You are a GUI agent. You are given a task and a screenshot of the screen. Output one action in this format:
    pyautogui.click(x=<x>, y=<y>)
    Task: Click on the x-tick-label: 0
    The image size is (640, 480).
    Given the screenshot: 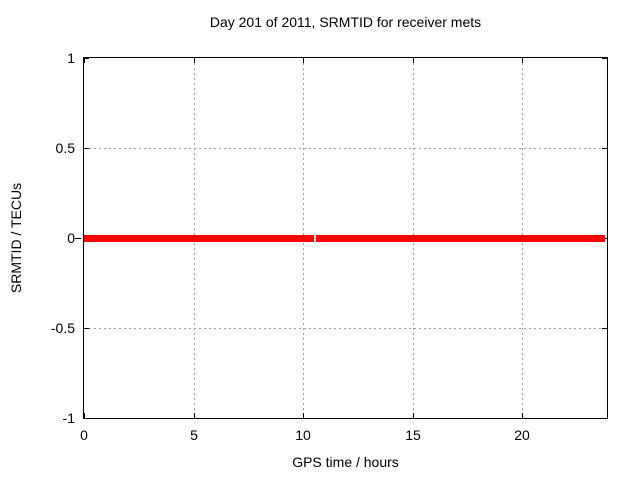 What is the action you would take?
    pyautogui.click(x=84, y=435)
    